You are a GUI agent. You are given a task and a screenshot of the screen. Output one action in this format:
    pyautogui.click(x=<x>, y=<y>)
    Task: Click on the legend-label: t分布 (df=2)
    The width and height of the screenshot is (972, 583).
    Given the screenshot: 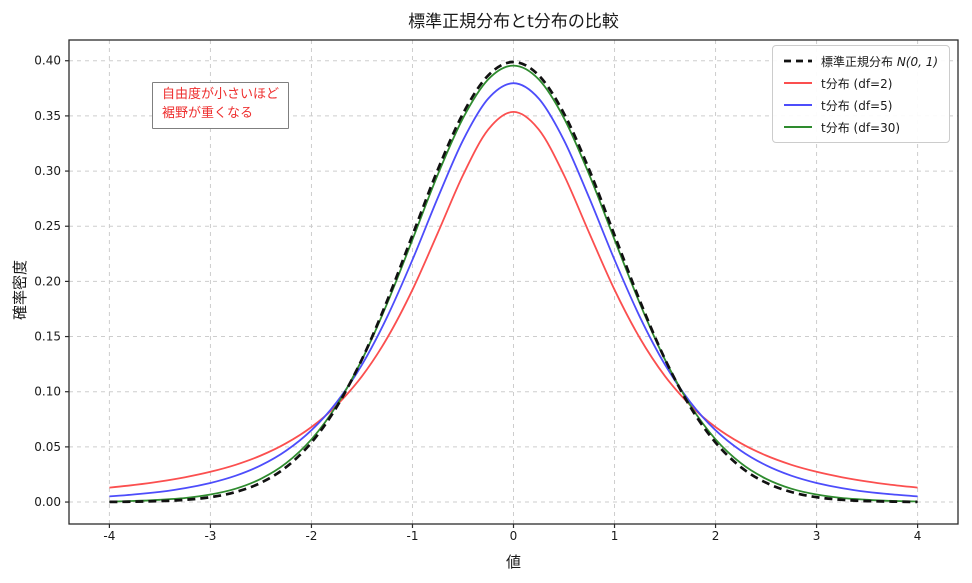 What is the action you would take?
    pyautogui.click(x=857, y=83)
    